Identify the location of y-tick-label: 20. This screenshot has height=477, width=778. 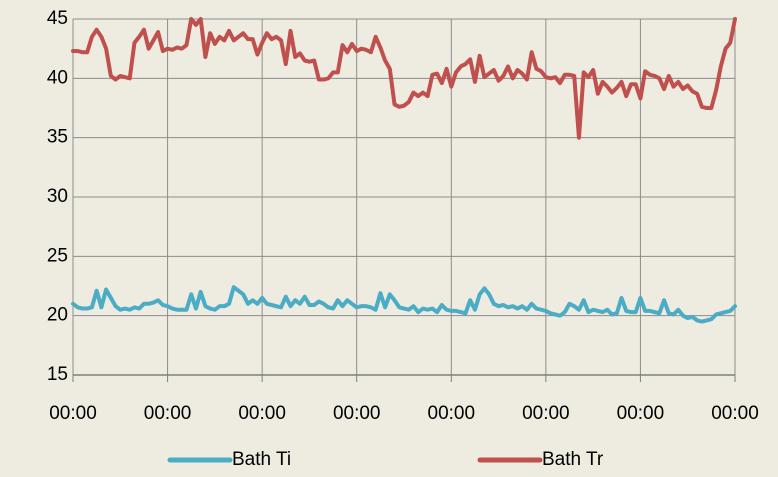
(57, 315).